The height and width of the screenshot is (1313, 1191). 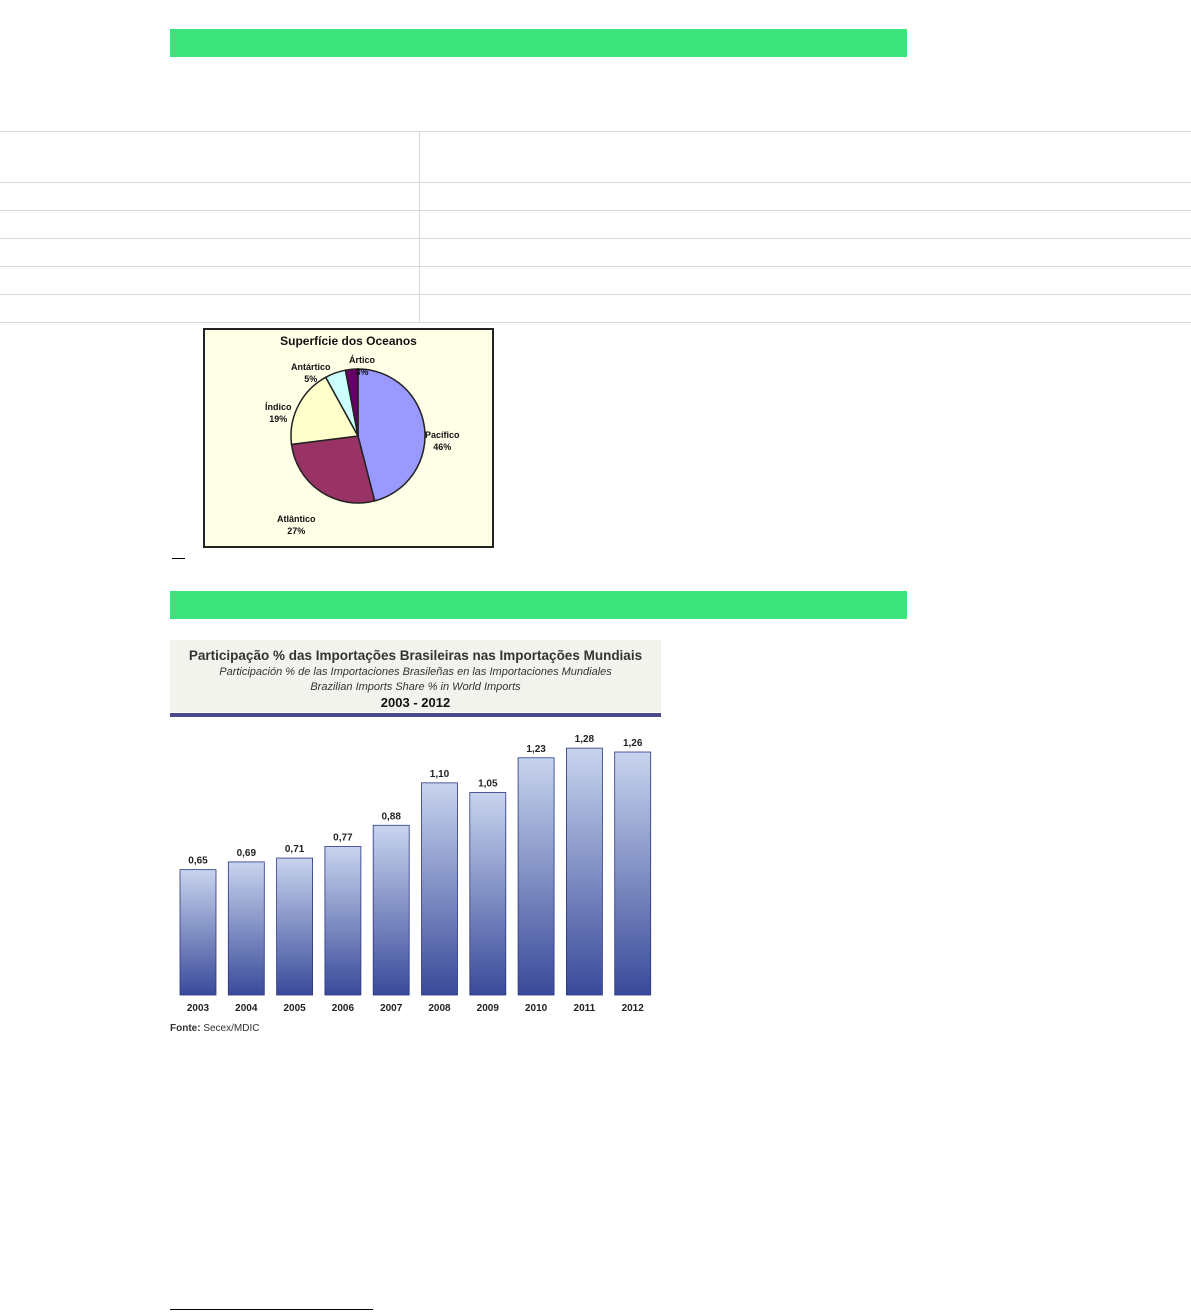 I want to click on bar-2010, so click(x=536, y=876).